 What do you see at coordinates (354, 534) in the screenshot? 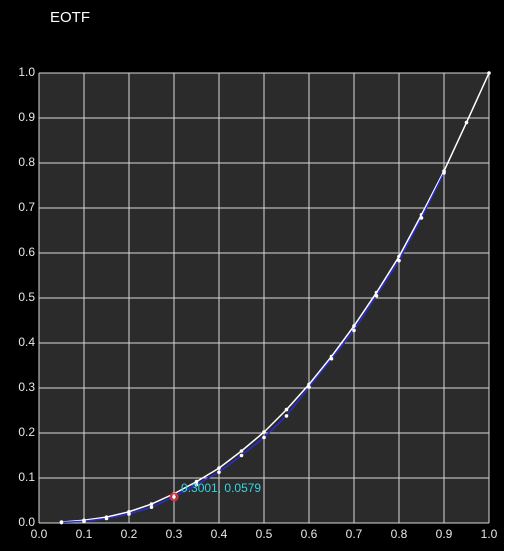
I see `x-tick-label: 0.7` at bounding box center [354, 534].